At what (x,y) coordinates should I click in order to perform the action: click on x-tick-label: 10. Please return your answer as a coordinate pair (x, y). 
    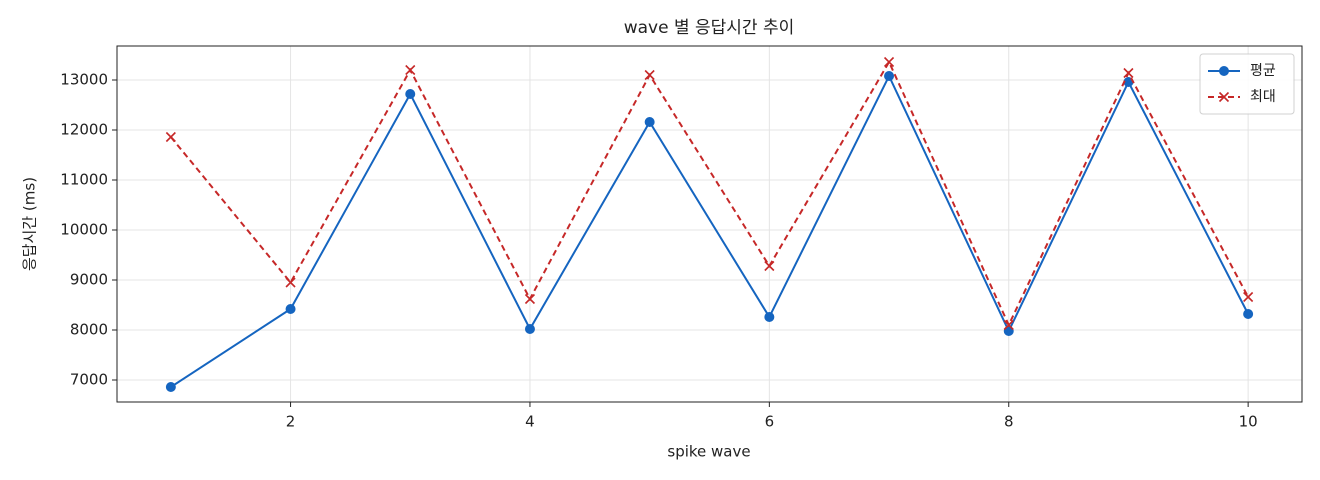
    Looking at the image, I should click on (1248, 422).